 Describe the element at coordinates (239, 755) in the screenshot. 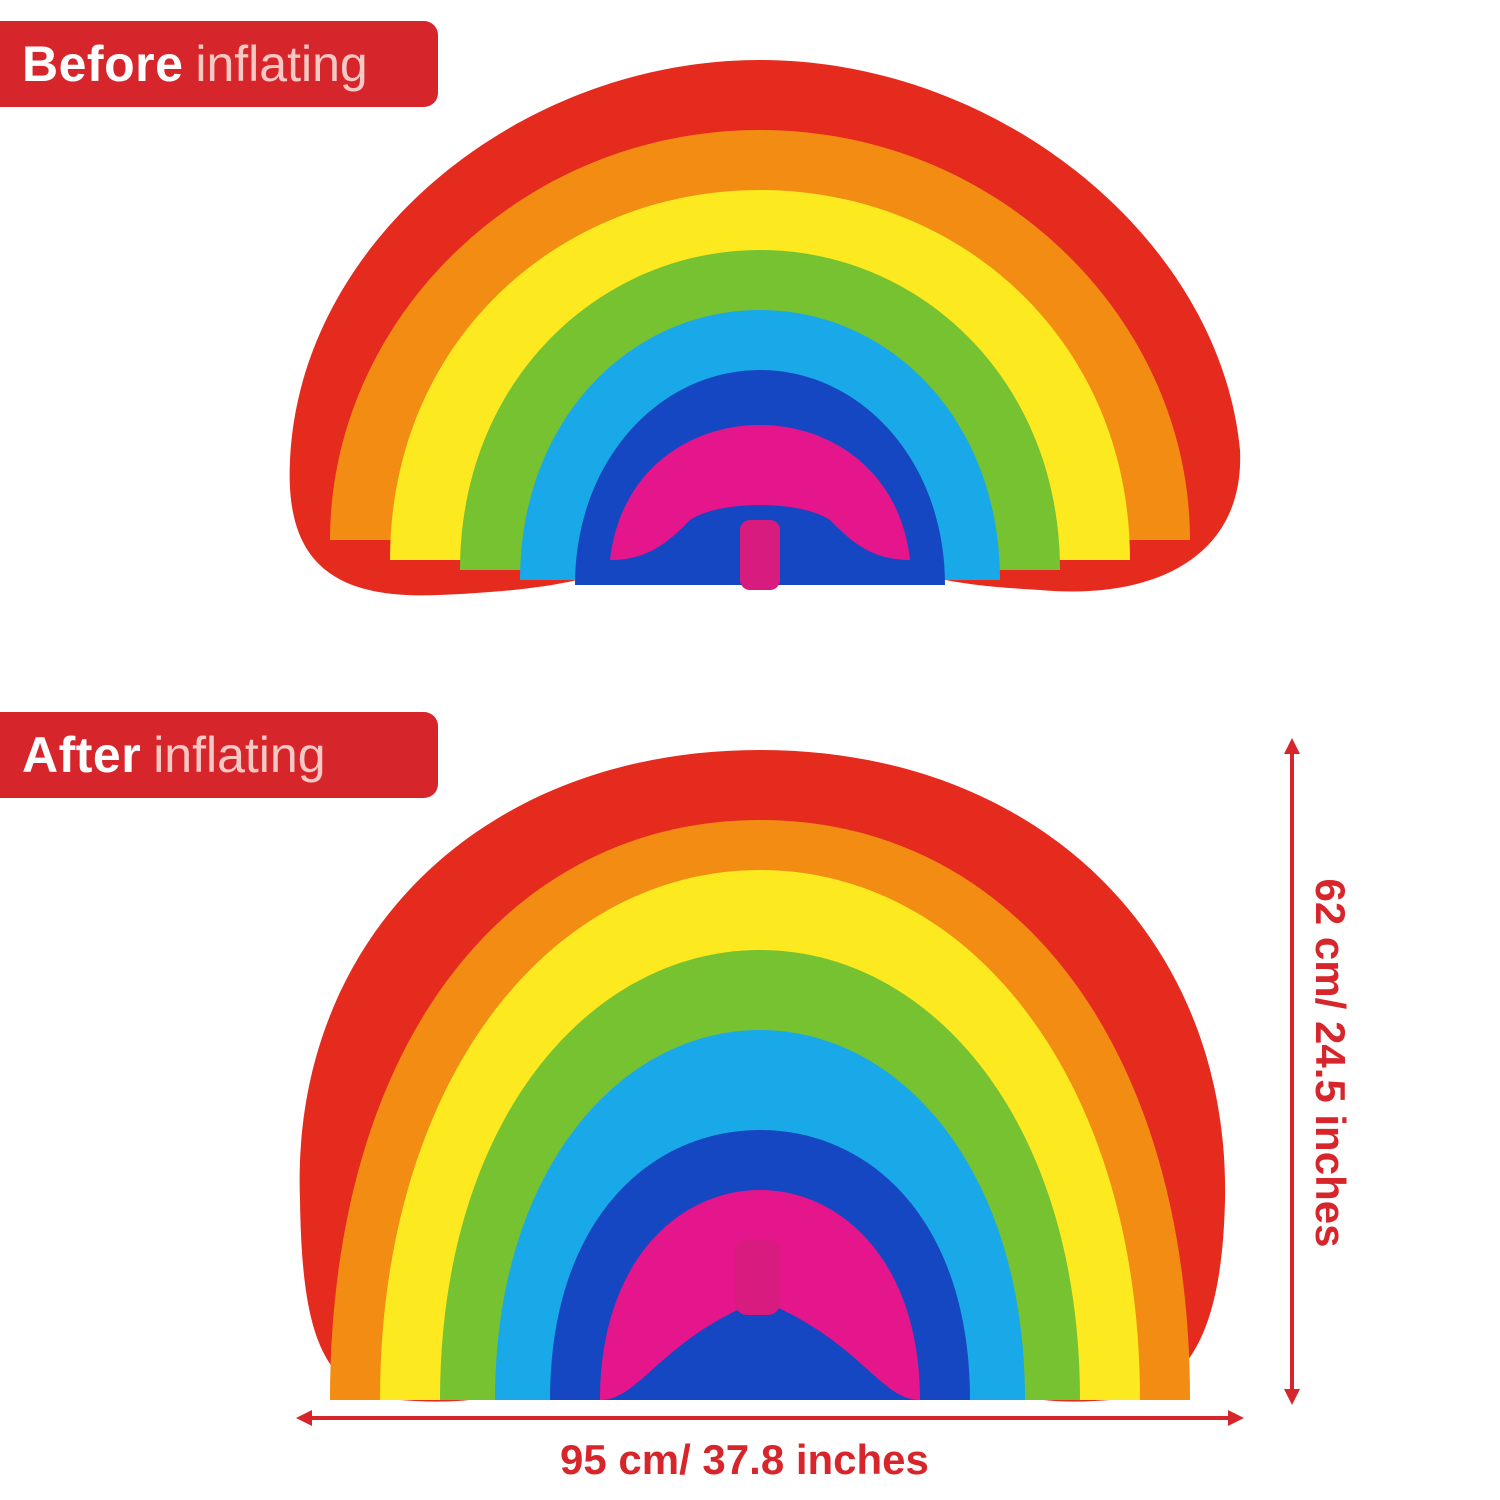

I see `after-label-light: inflating` at that location.